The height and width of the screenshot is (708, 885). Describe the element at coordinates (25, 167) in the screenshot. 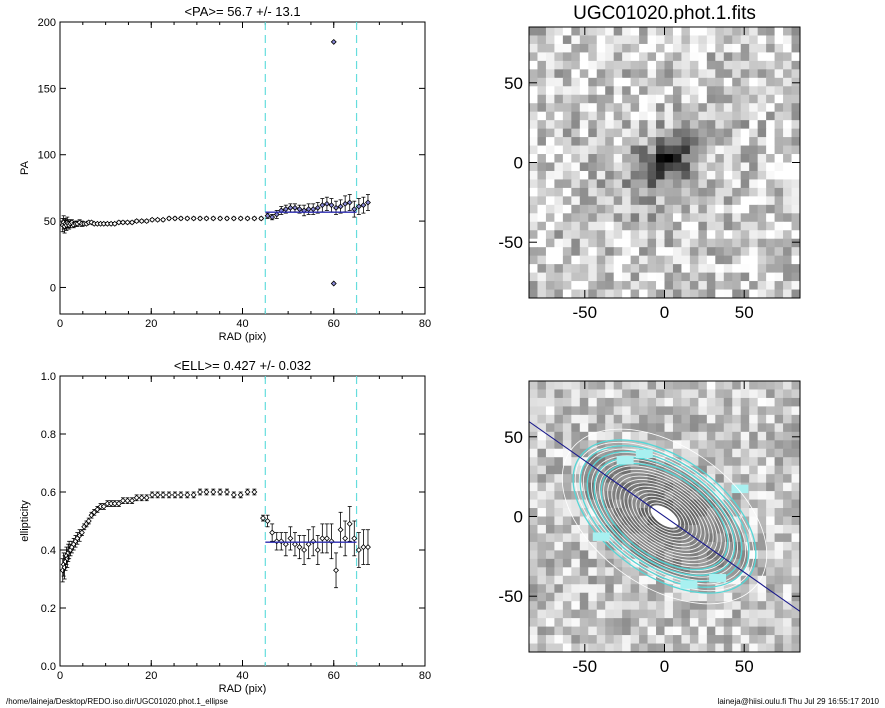

I see `y-axis-label: PA` at that location.